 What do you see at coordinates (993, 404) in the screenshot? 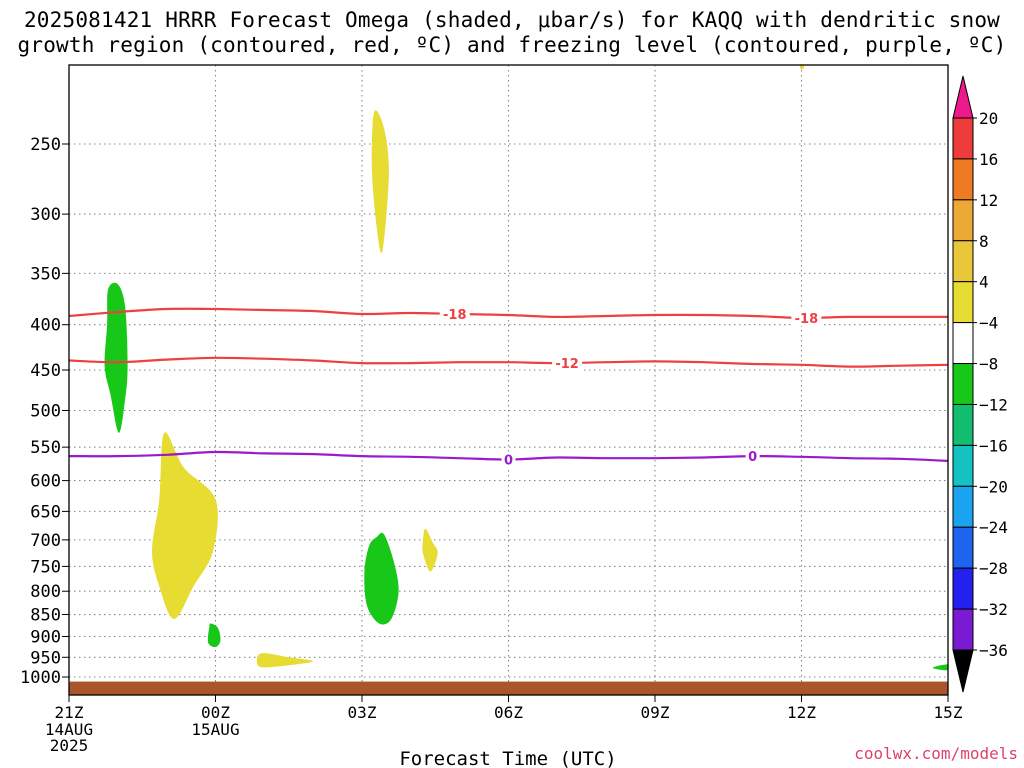
I see `colorbar-label--12: −12` at bounding box center [993, 404].